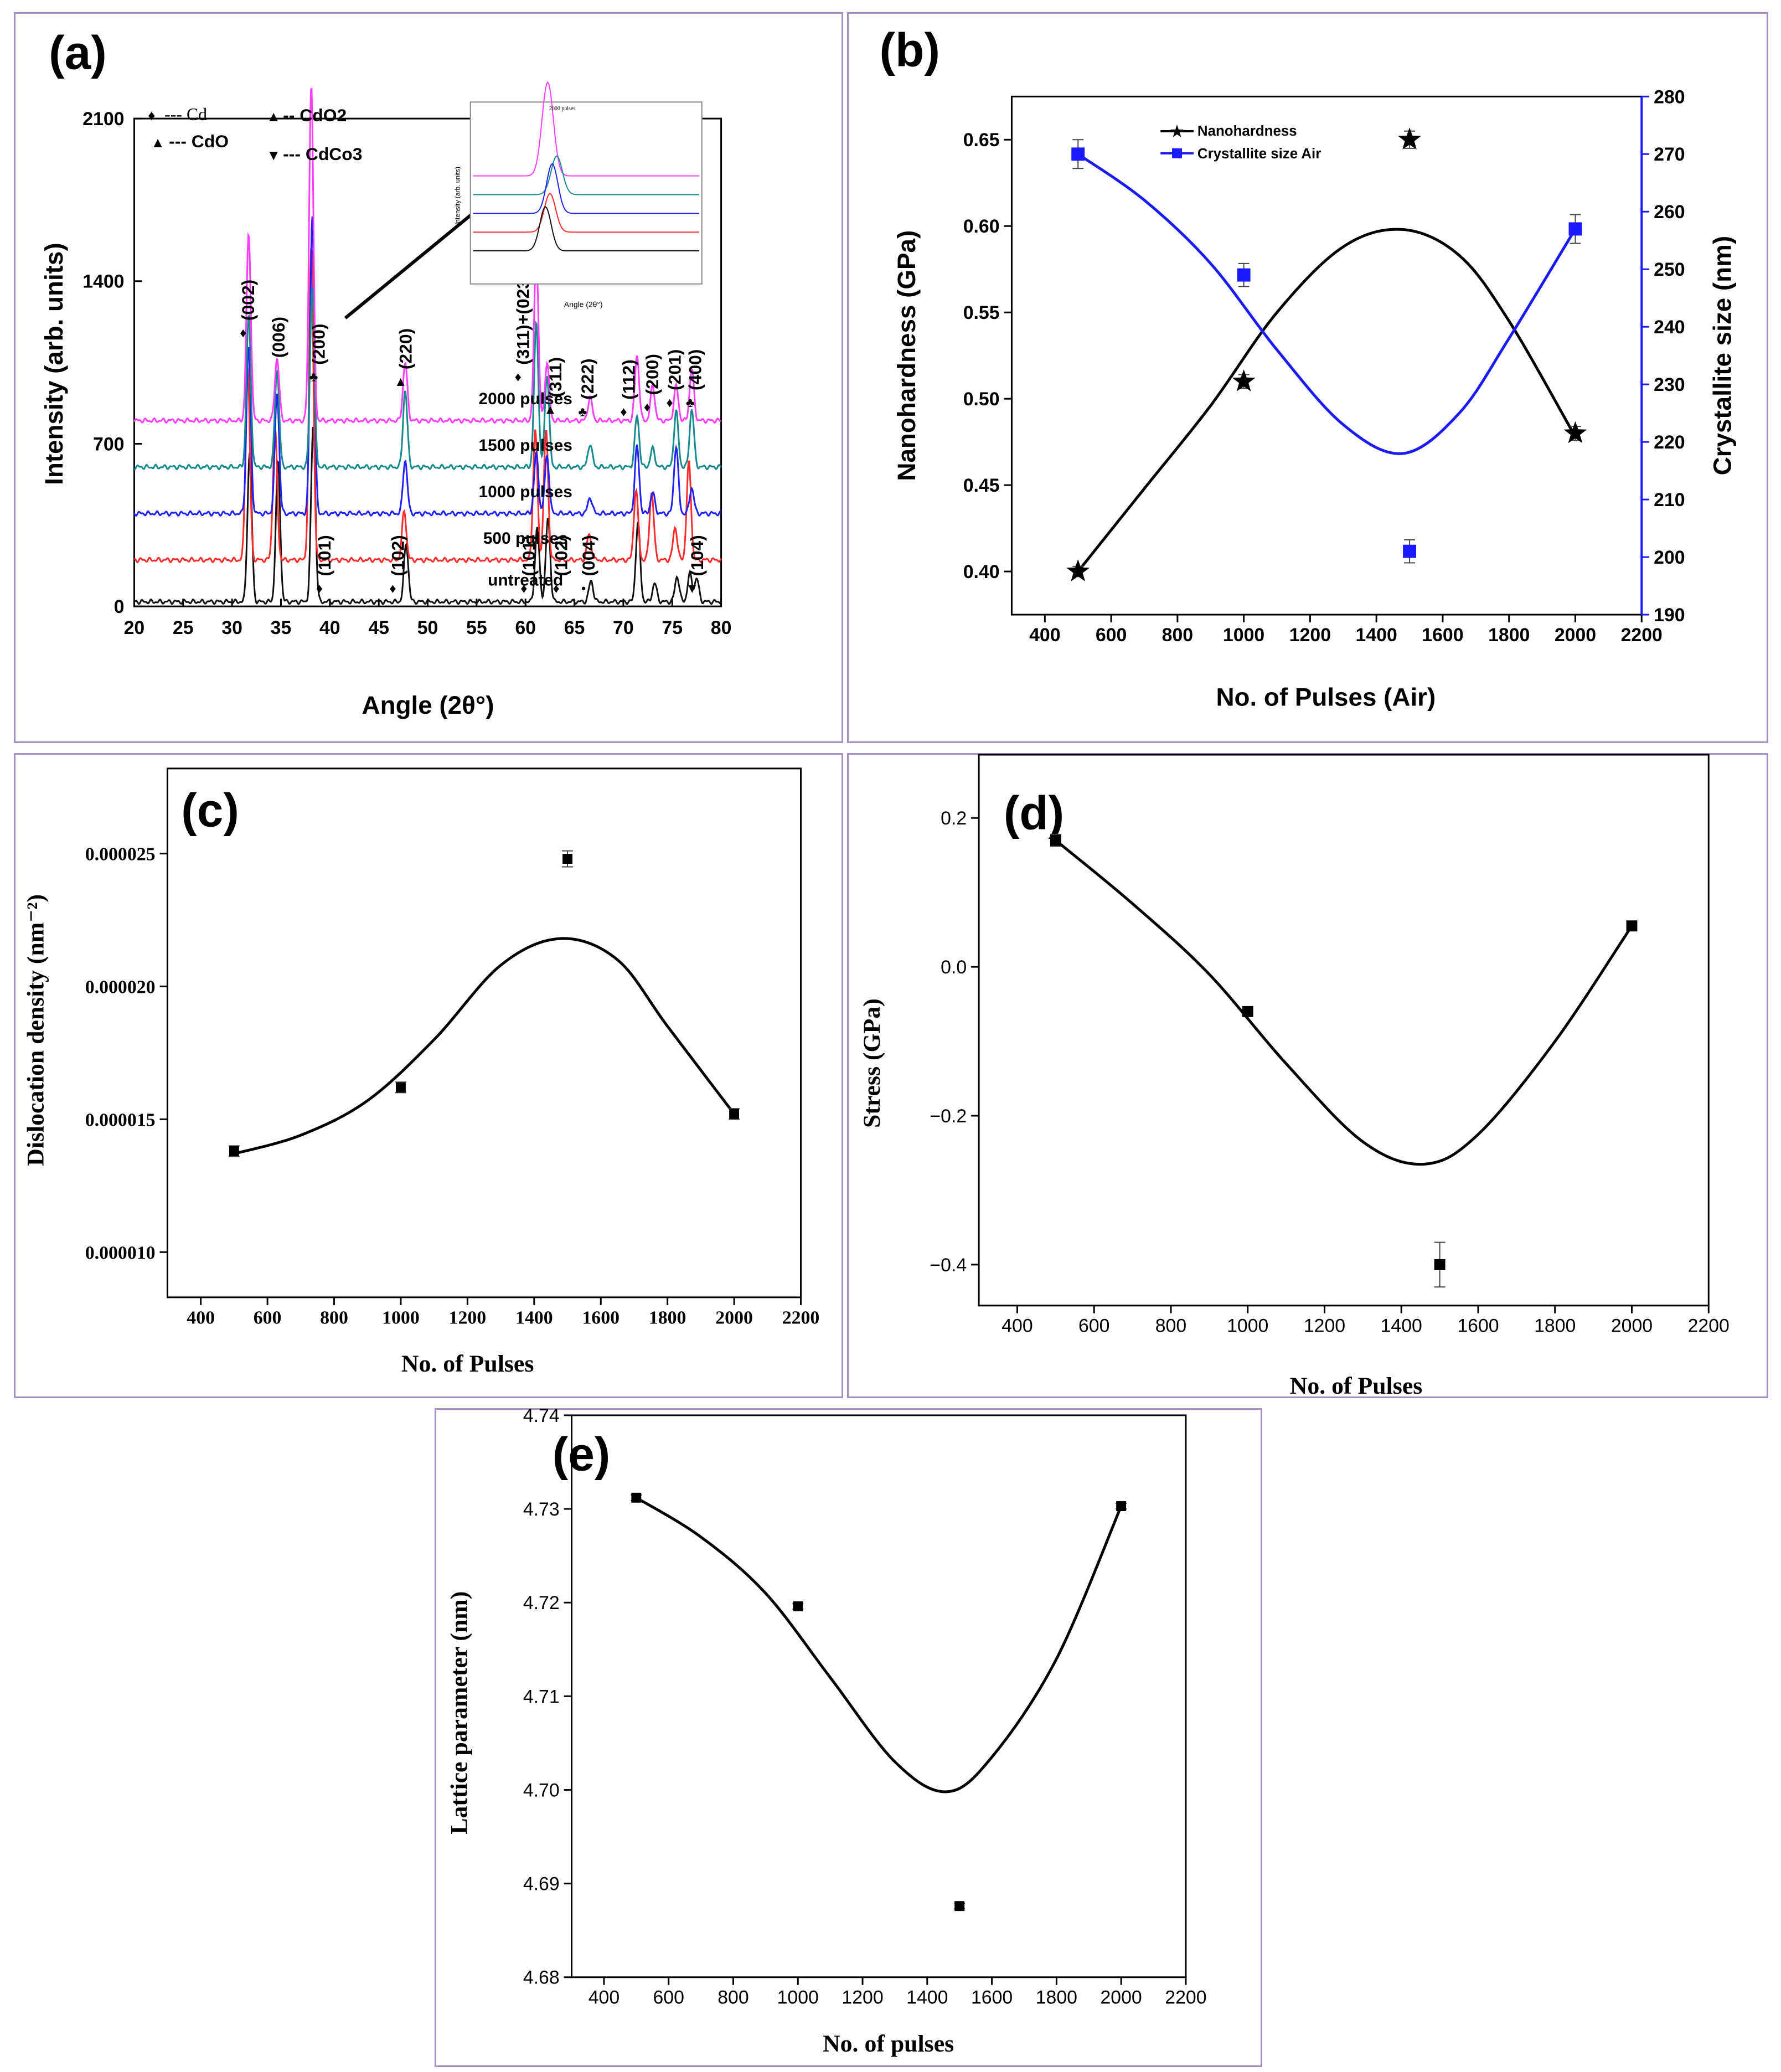 The width and height of the screenshot is (1781, 2072). Describe the element at coordinates (525, 492) in the screenshot. I see `series-label: 1000 pulses` at that location.